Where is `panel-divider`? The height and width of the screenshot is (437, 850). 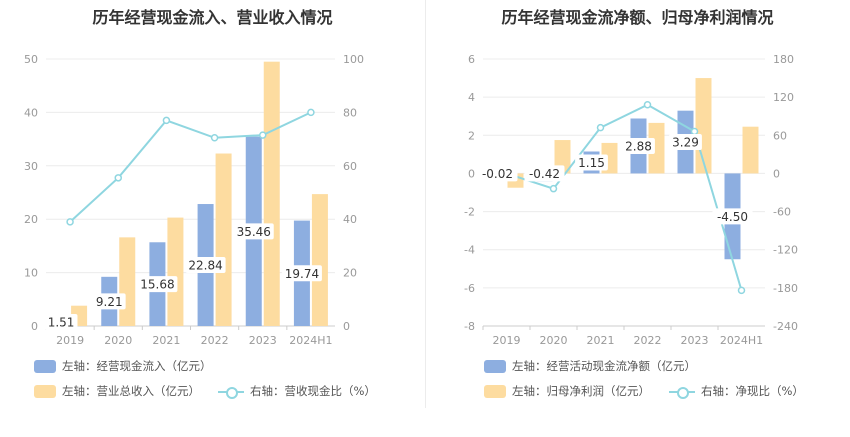
panel-divider is located at coordinates (425, 204).